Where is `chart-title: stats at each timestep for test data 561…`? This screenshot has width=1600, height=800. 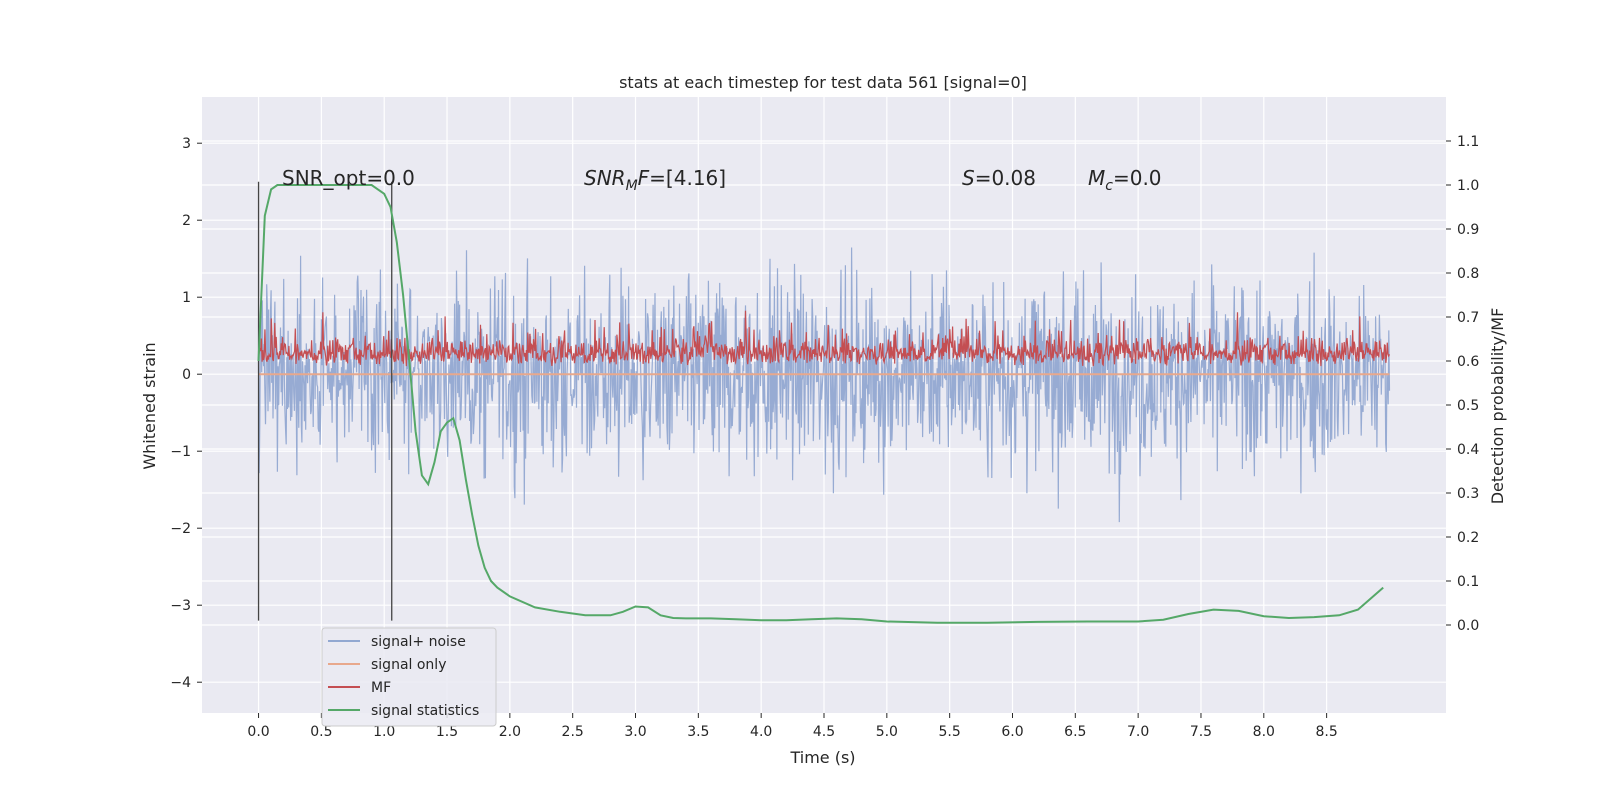 chart-title: stats at each timestep for test data 561… is located at coordinates (823, 82).